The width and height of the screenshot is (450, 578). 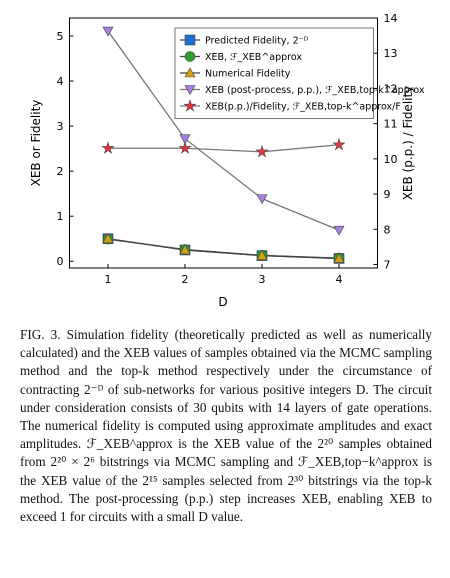 I want to click on legend-label: XEB(p.p.)/Fidelity, ℱ_XEB,top-k^approx/F, so click(x=303, y=107).